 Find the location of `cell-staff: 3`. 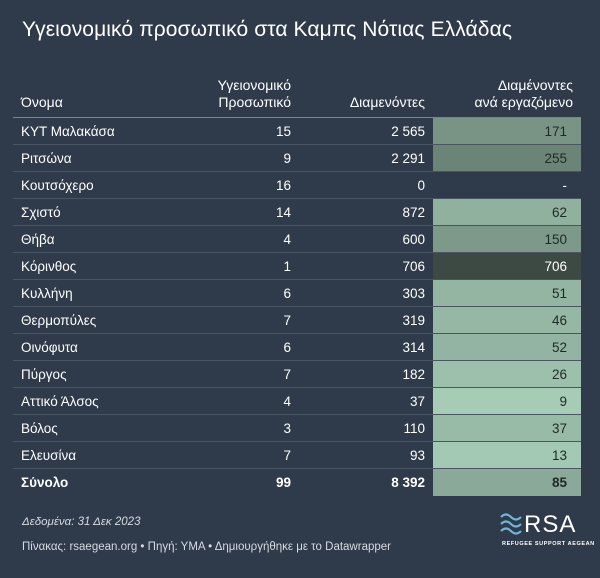

cell-staff: 3 is located at coordinates (240, 428).